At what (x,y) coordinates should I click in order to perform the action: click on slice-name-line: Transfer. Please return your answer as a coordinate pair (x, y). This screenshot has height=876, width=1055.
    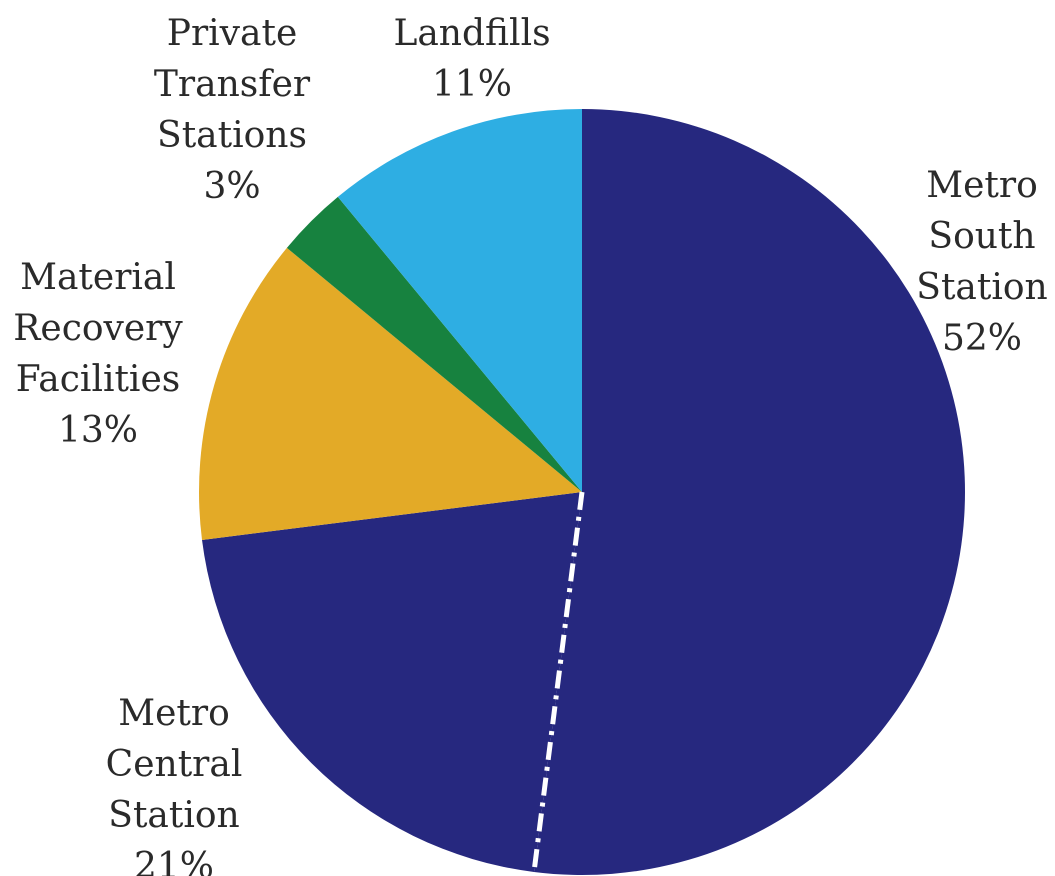
    Looking at the image, I should click on (232, 84).